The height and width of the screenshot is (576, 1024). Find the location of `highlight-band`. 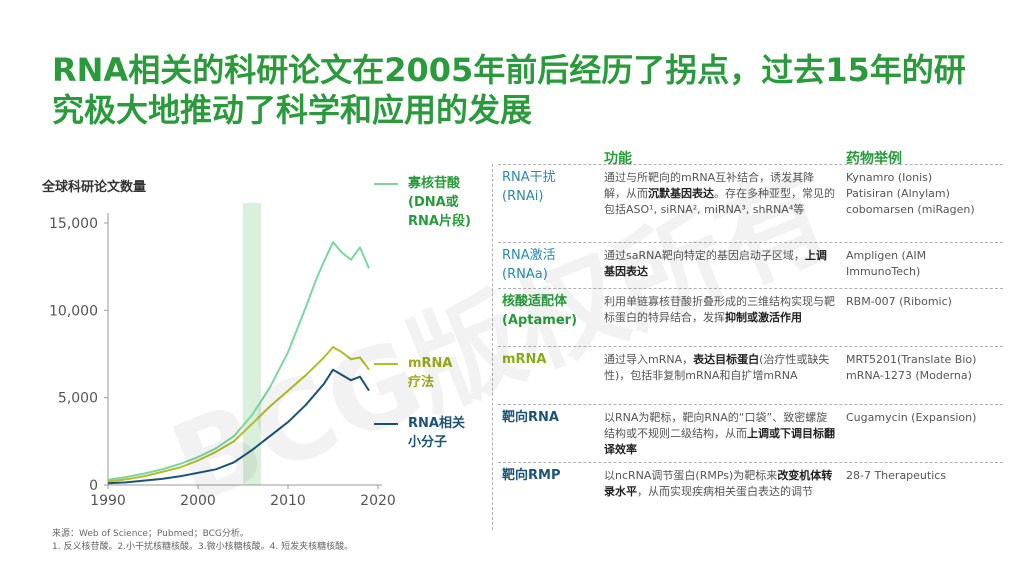

highlight-band is located at coordinates (252, 344).